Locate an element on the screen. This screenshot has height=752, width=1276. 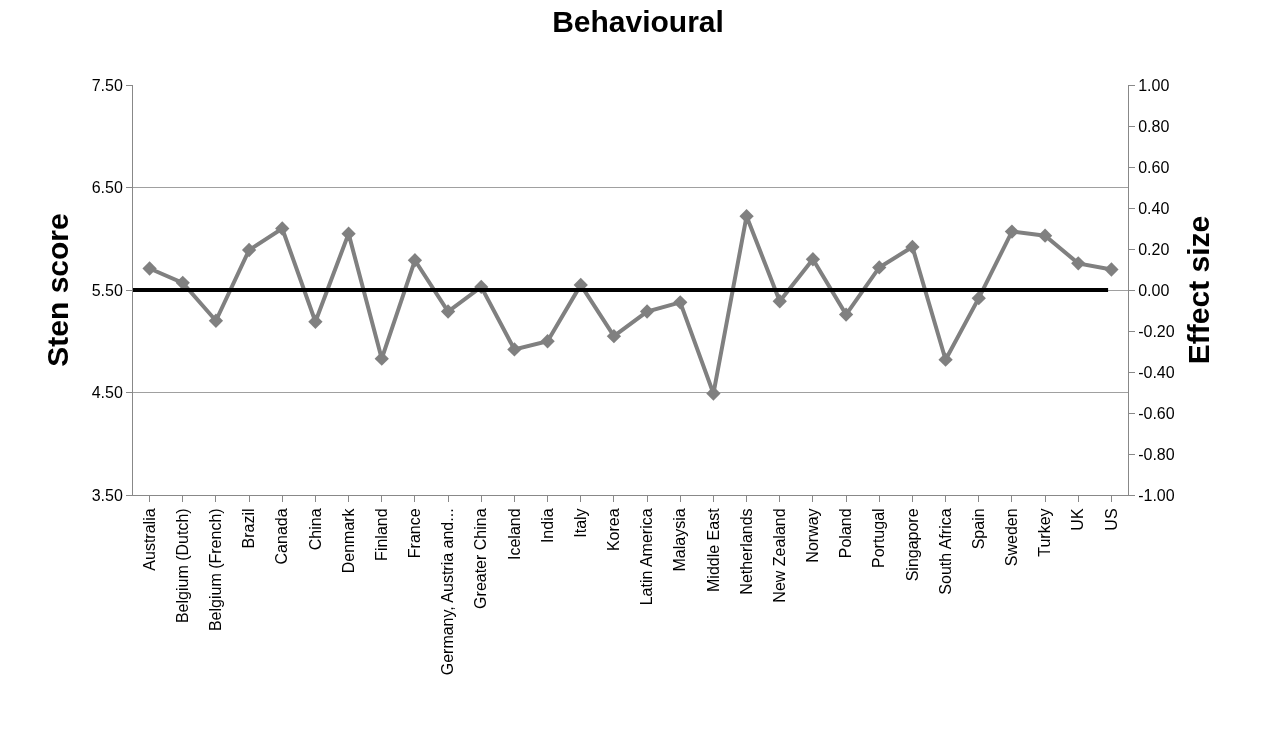
x-tick-label: Iceland is located at coordinates (514, 534).